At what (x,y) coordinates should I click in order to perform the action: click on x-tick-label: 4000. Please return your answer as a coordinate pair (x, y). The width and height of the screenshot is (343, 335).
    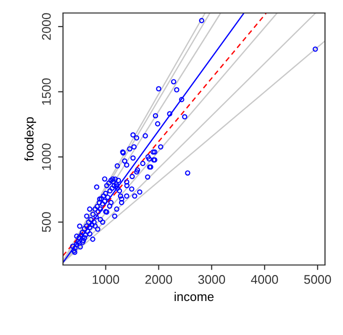
    Looking at the image, I should click on (264, 279).